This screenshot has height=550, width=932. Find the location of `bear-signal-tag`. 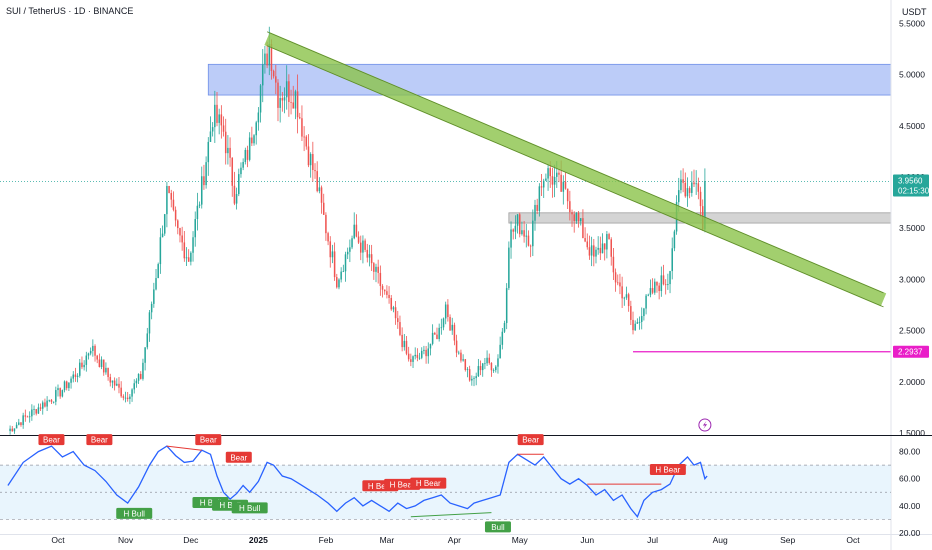

bear-signal-tag is located at coordinates (238, 457).